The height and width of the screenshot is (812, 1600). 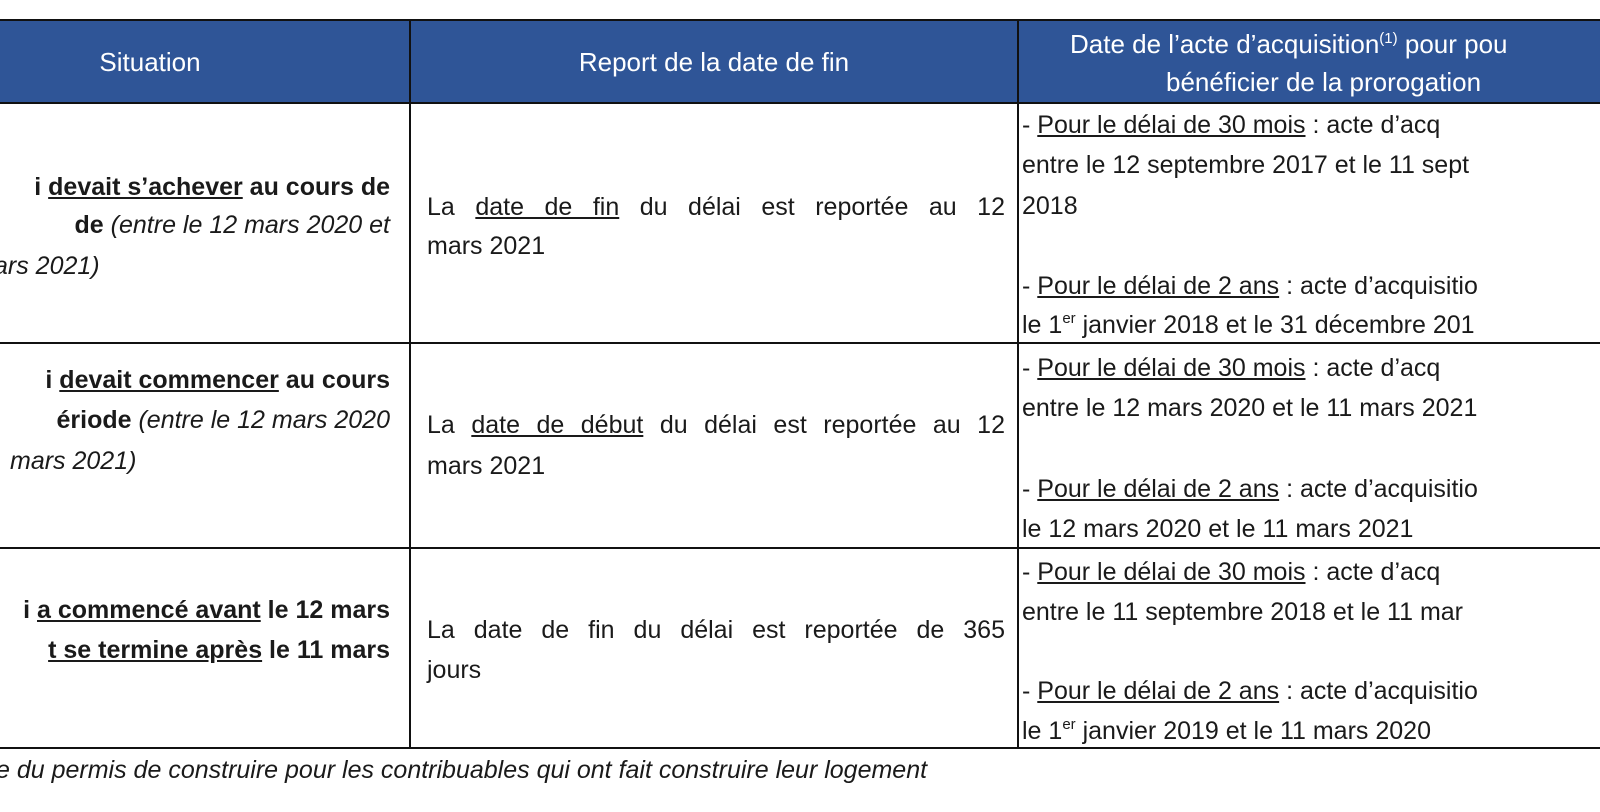 I want to click on text-line: Date de l’acte d’acquisition(1) pour pou, so click(x=1335, y=44).